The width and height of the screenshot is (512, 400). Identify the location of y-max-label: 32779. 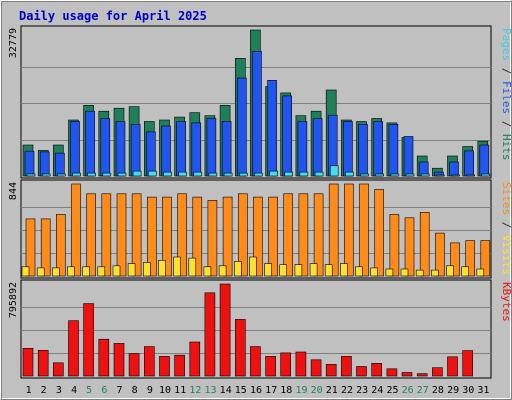
(13, 43).